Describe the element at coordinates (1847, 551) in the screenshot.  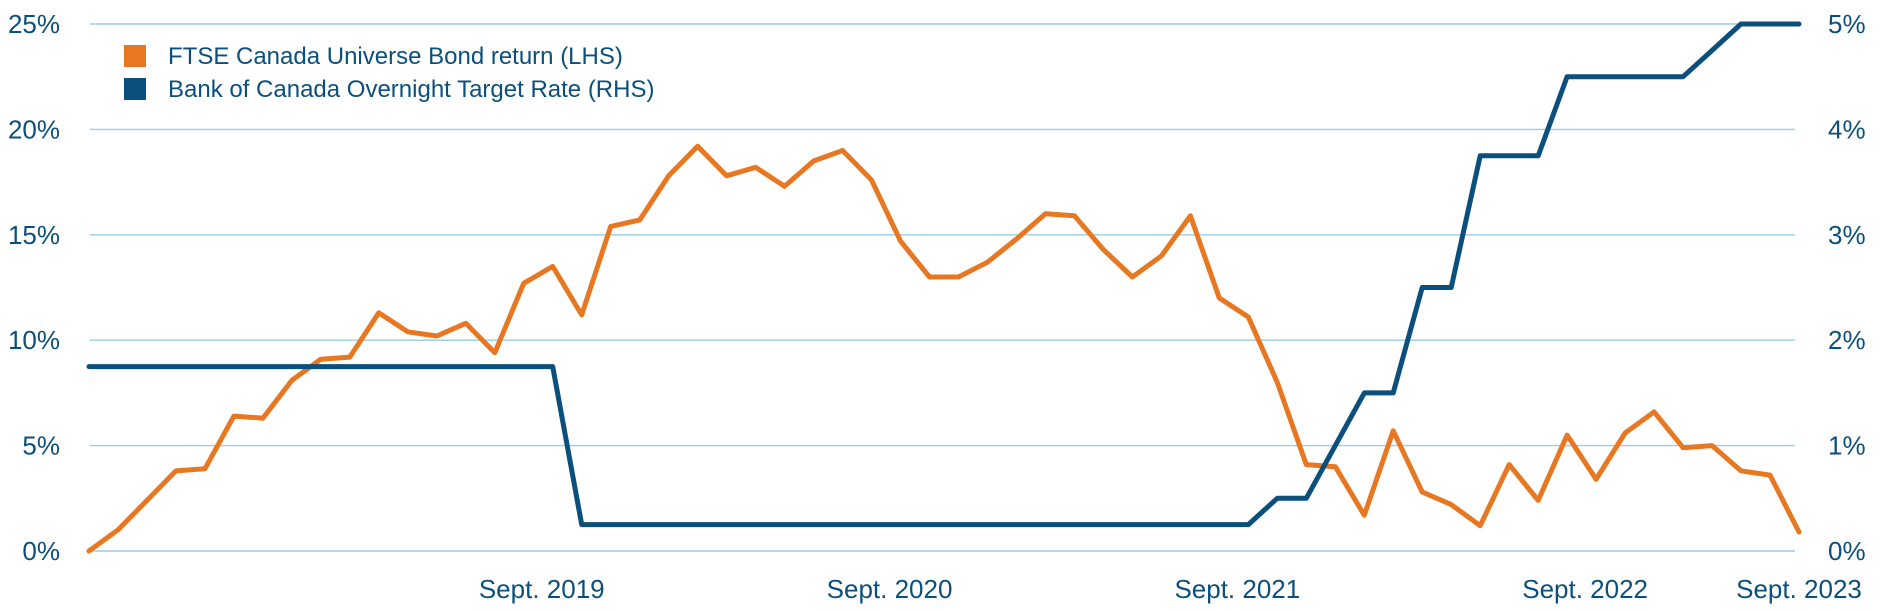
I see `y-right-tick-label: 0%` at that location.